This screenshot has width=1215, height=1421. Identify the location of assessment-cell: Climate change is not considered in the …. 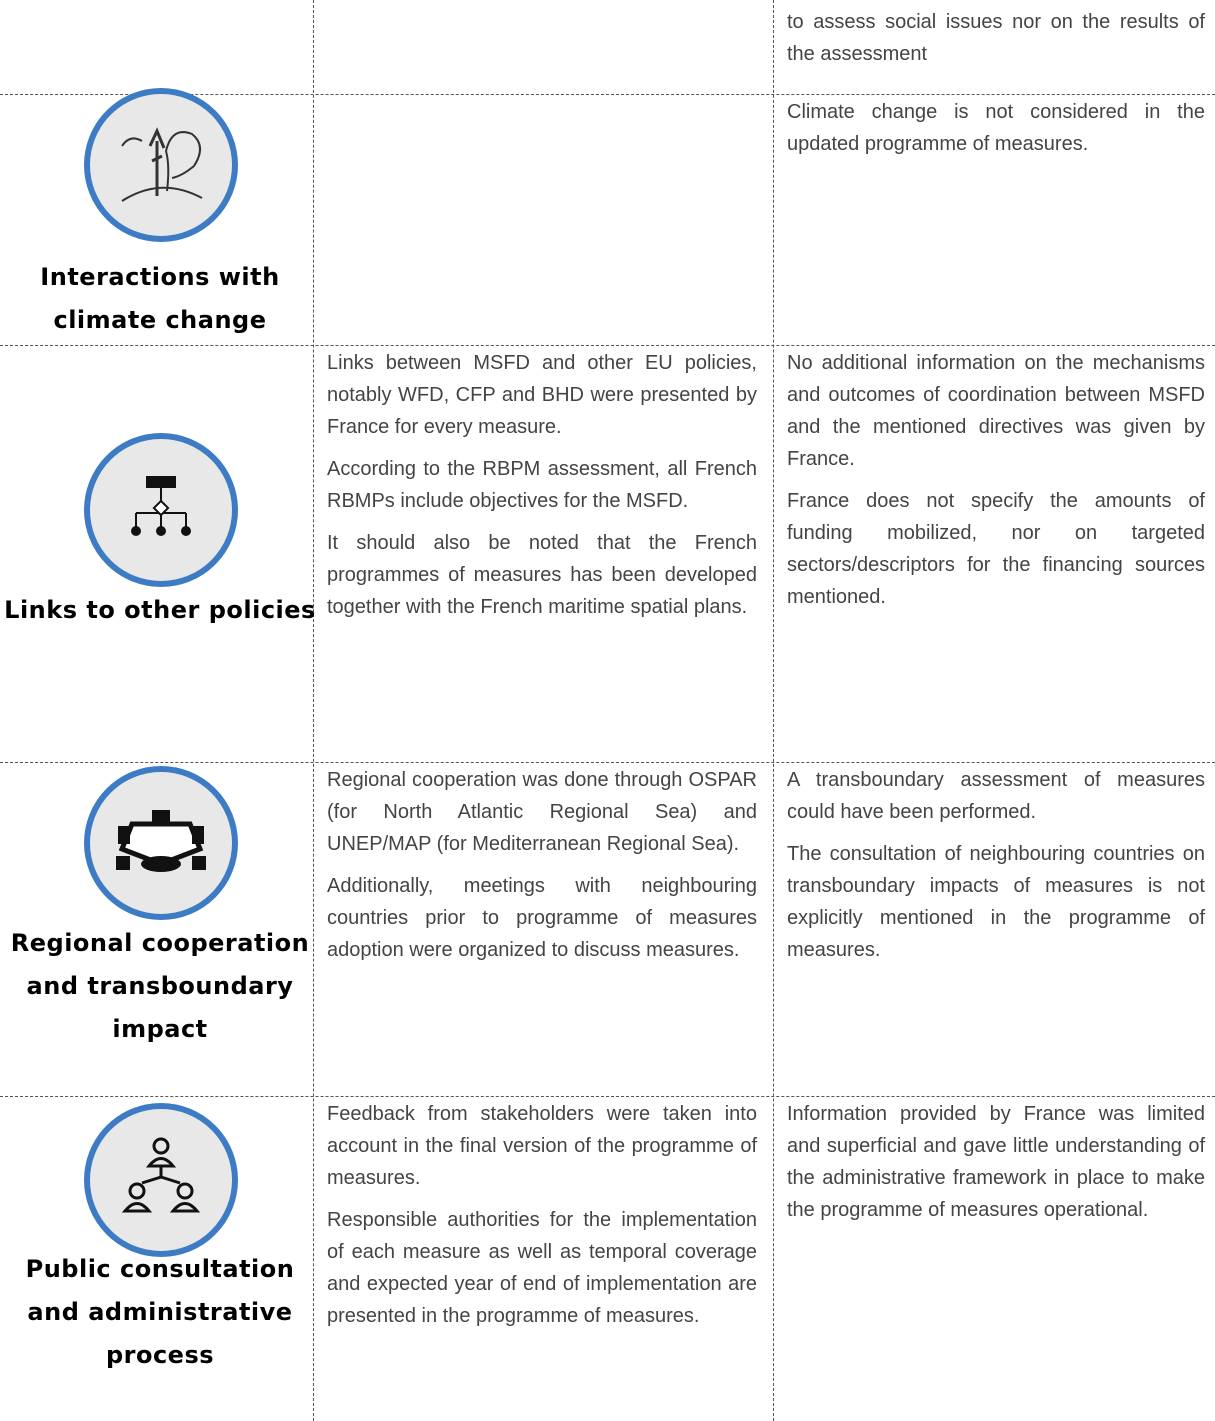
(996, 133).